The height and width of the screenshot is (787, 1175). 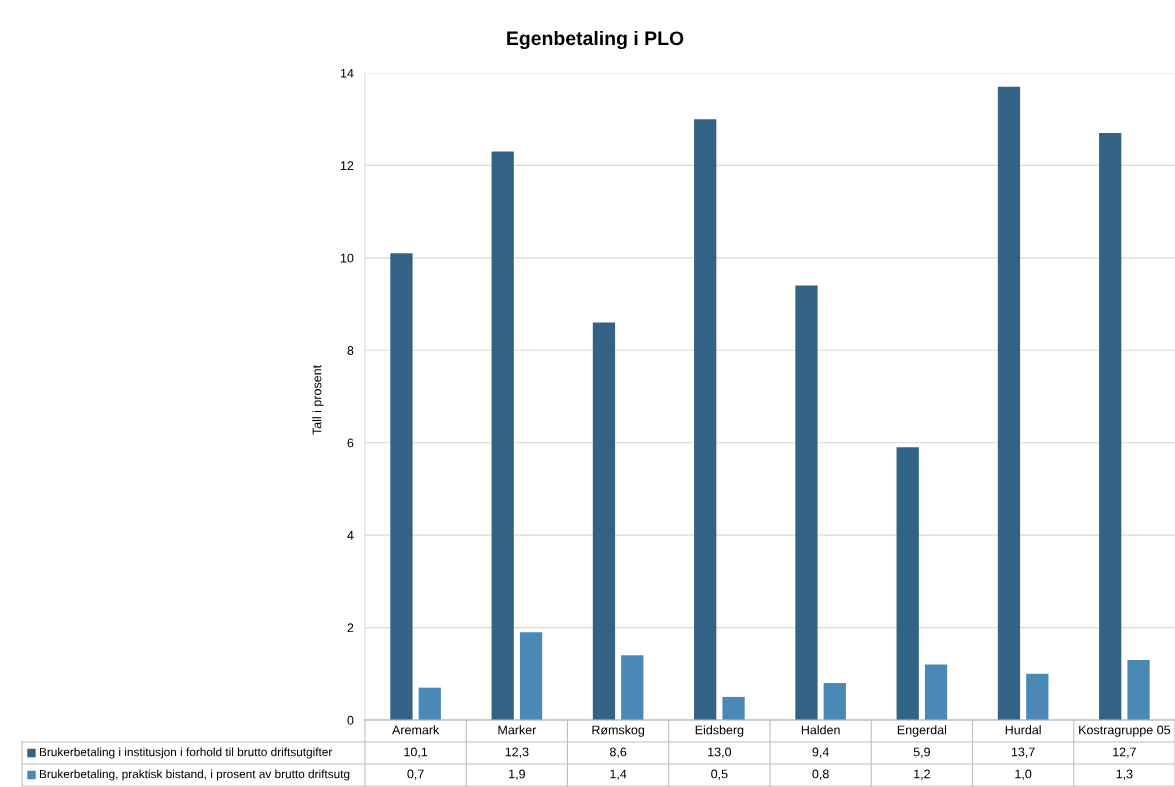 What do you see at coordinates (1124, 752) in the screenshot?
I see `data-label: 12,7` at bounding box center [1124, 752].